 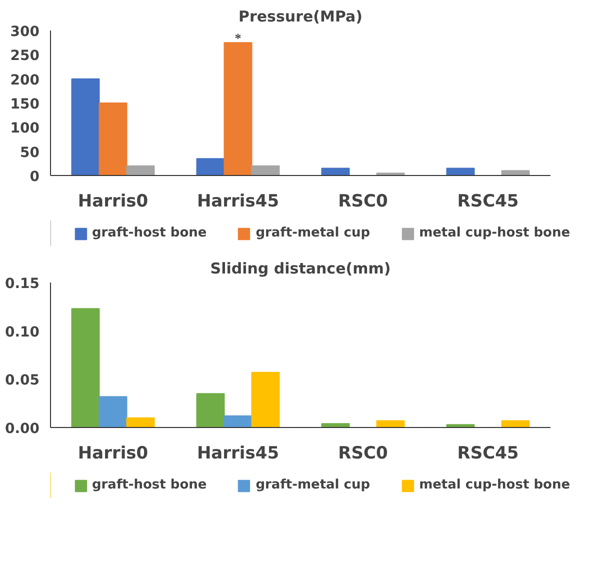 What do you see at coordinates (22, 429) in the screenshot?
I see `y-tick-label: 0.00` at bounding box center [22, 429].